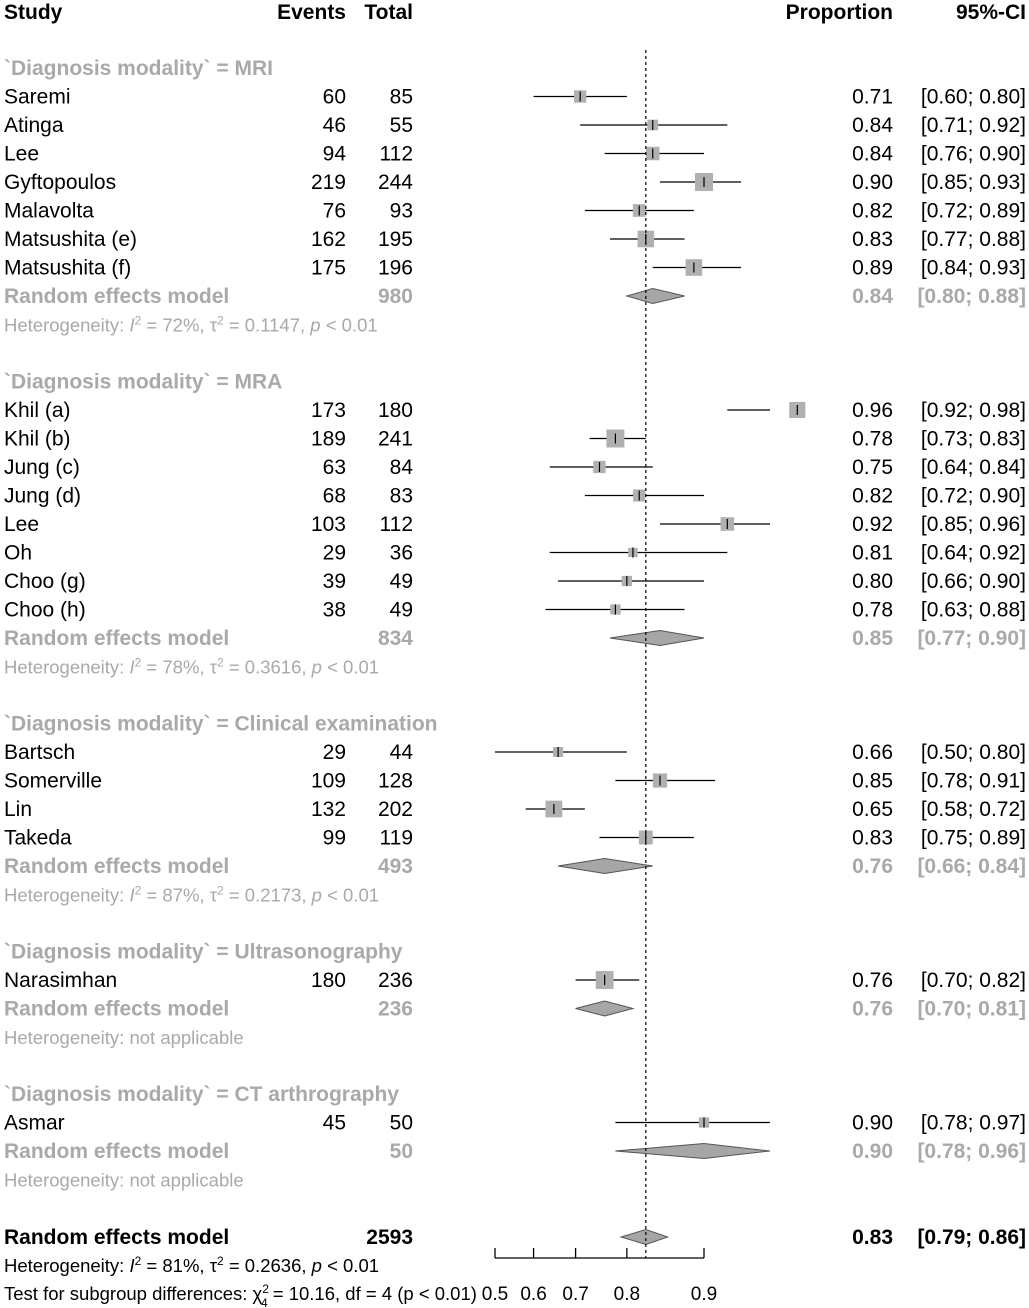 The image size is (1029, 1308). Describe the element at coordinates (872, 581) in the screenshot. I see `proportion-value: 0.80` at that location.